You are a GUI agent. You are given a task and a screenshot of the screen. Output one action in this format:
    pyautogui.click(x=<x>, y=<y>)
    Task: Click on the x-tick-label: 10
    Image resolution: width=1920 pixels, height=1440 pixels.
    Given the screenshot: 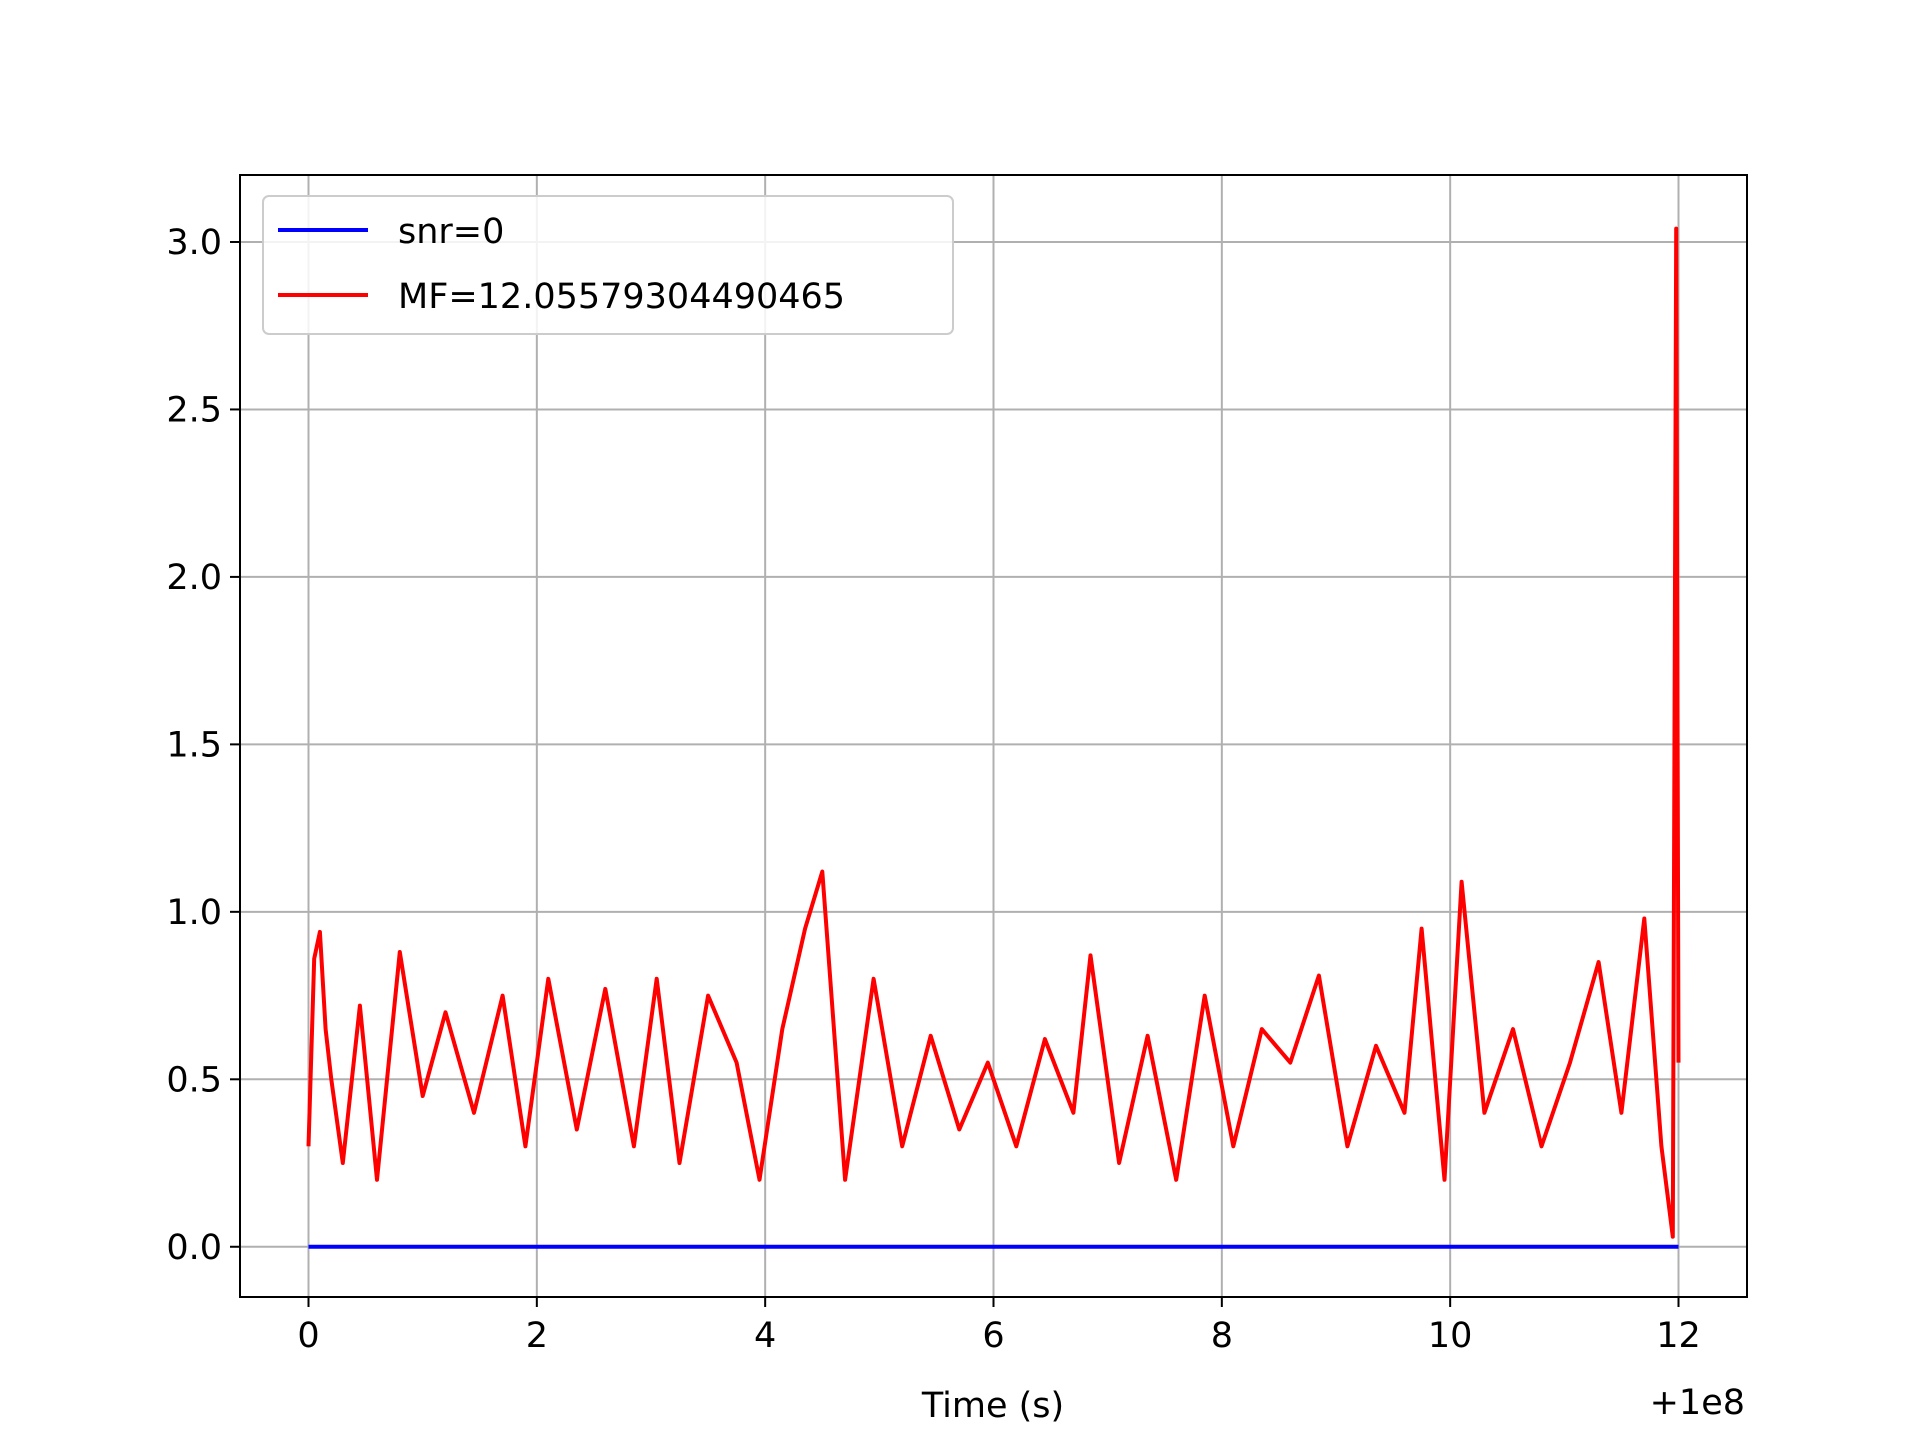 What is the action you would take?
    pyautogui.click(x=1450, y=1336)
    